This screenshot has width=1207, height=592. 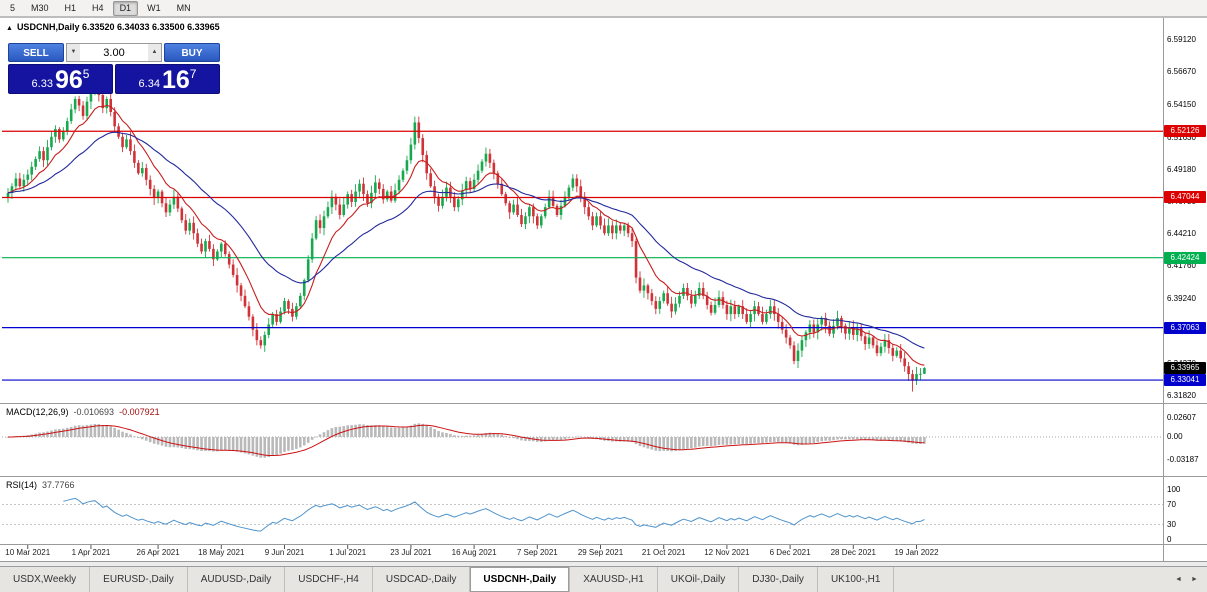 What do you see at coordinates (22, 485) in the screenshot?
I see `rsi-name: RSI(14)` at bounding box center [22, 485].